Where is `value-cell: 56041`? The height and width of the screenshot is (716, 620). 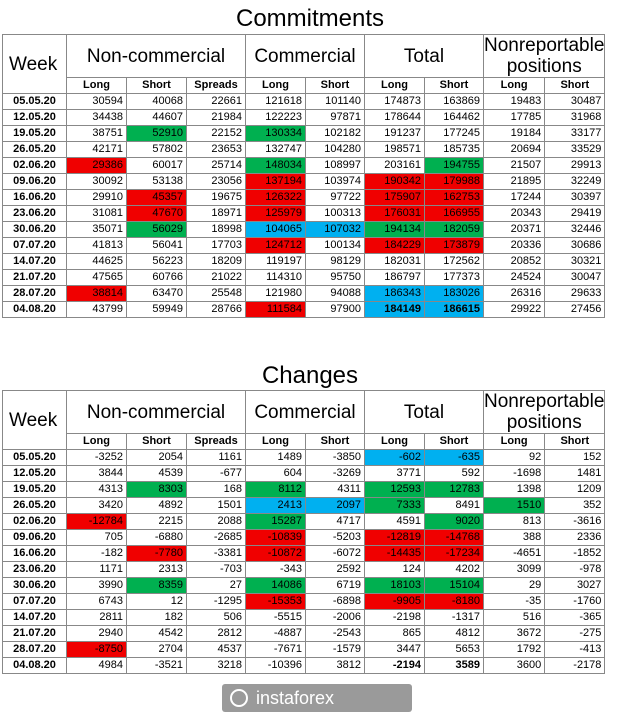
value-cell: 56041 is located at coordinates (156, 245).